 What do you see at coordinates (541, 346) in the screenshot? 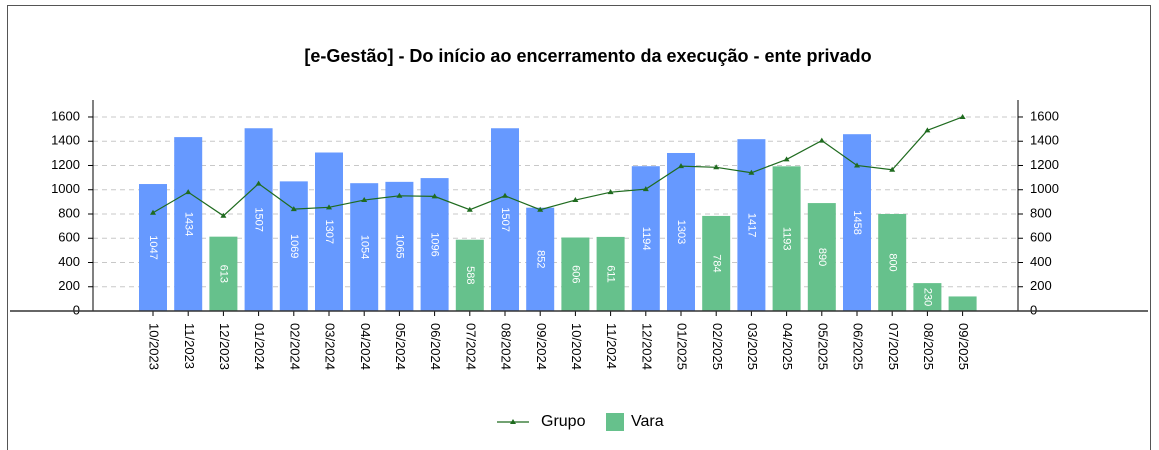
I see `x-tick-label: 09/2024` at bounding box center [541, 346].